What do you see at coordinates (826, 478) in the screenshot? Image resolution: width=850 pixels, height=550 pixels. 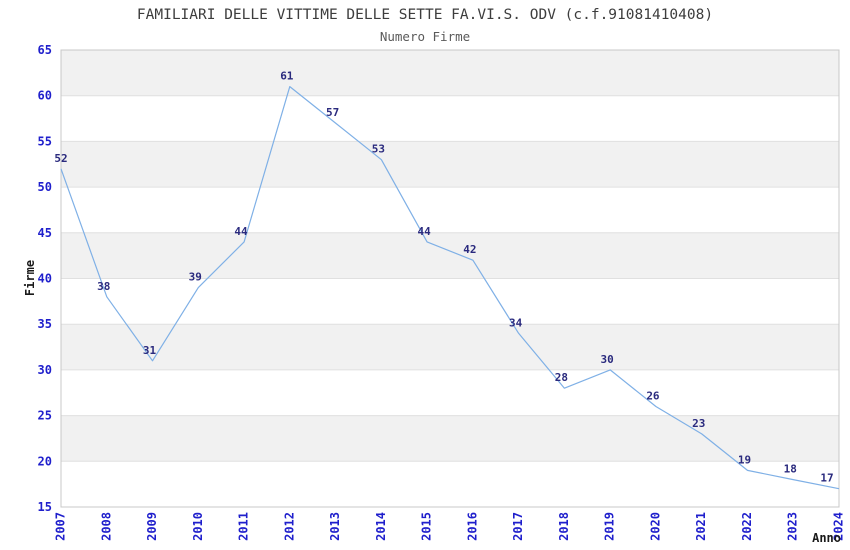 I see `data-label: 17` at bounding box center [826, 478].